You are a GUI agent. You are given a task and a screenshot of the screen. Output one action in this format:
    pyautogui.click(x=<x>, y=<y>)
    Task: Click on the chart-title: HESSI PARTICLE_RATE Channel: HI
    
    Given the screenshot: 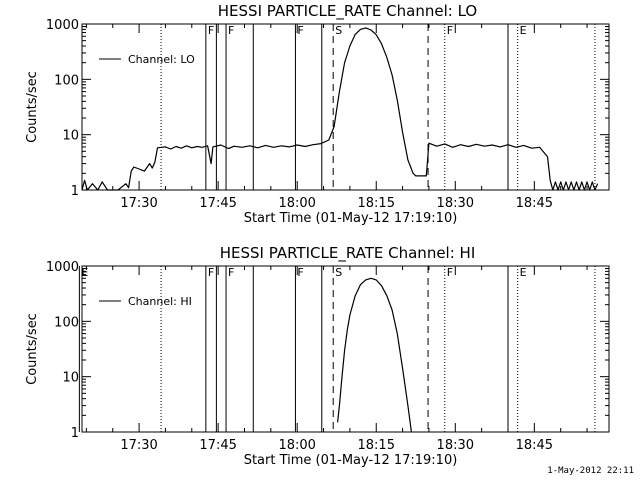 What is the action you would take?
    pyautogui.click(x=348, y=253)
    